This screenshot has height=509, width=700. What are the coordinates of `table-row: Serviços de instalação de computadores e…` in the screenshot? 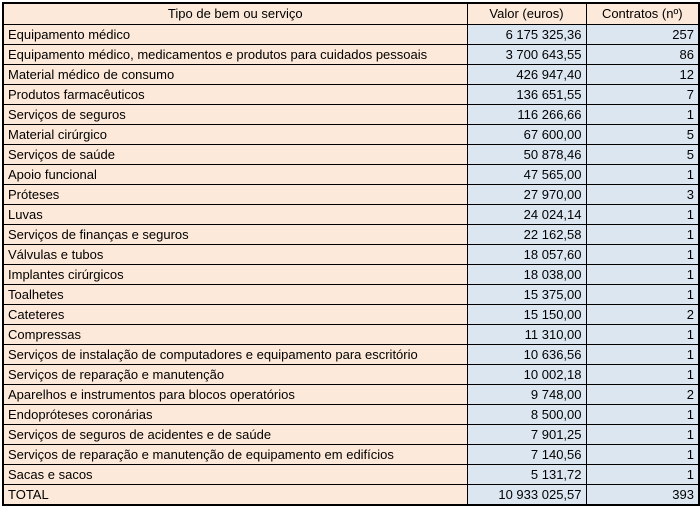 It's located at (351, 354).